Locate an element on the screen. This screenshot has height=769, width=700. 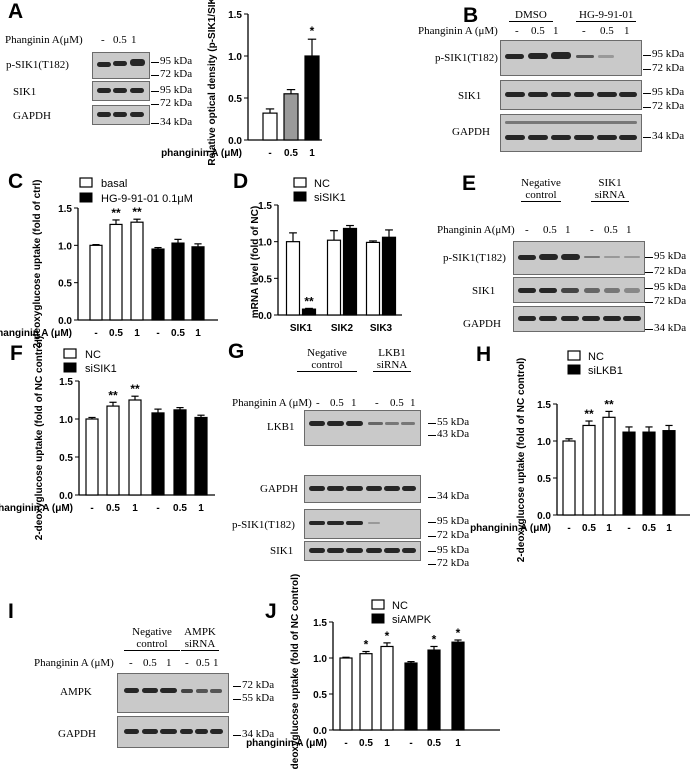
blot-g-membrane is located at coordinates (362, 551).